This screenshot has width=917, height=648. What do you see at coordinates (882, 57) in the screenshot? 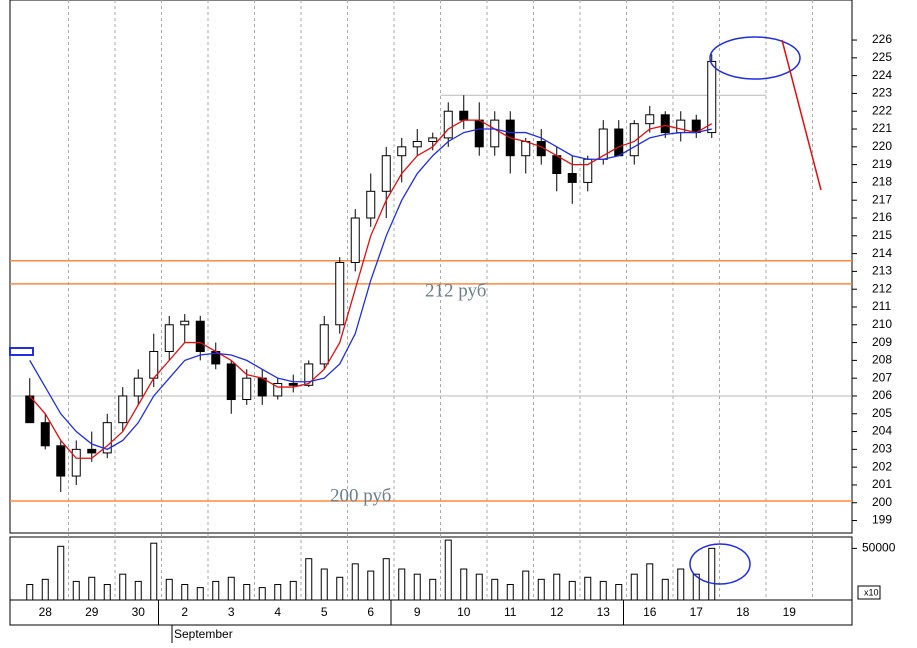
I see `y-tick-label: 225` at bounding box center [882, 57].